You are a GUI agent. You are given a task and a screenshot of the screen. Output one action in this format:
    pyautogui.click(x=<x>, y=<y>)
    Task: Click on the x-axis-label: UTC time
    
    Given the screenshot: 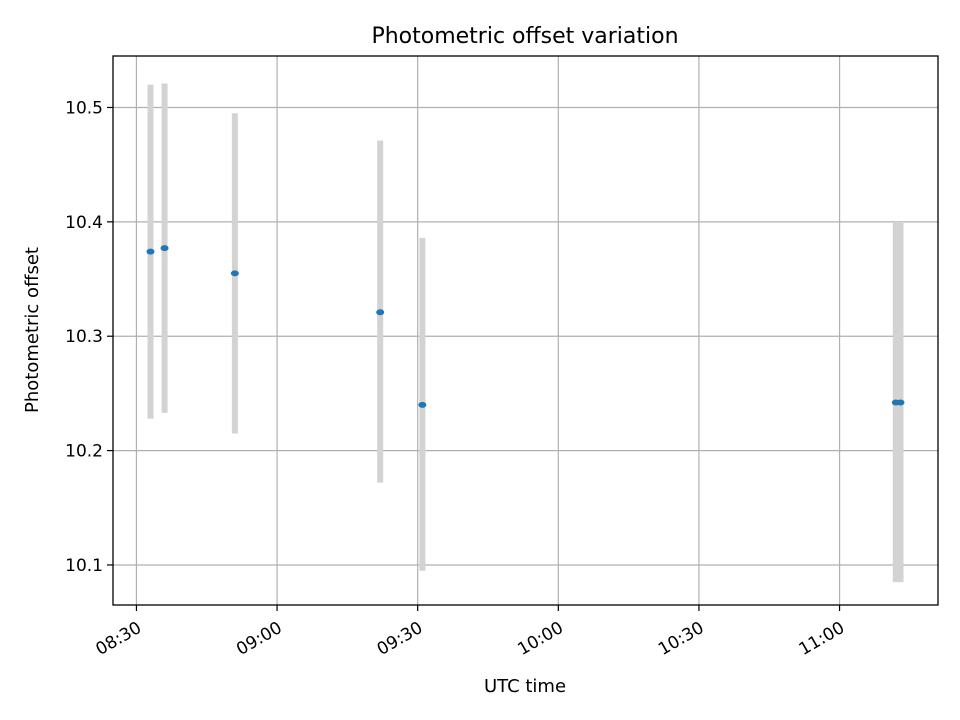 What is the action you would take?
    pyautogui.click(x=525, y=686)
    